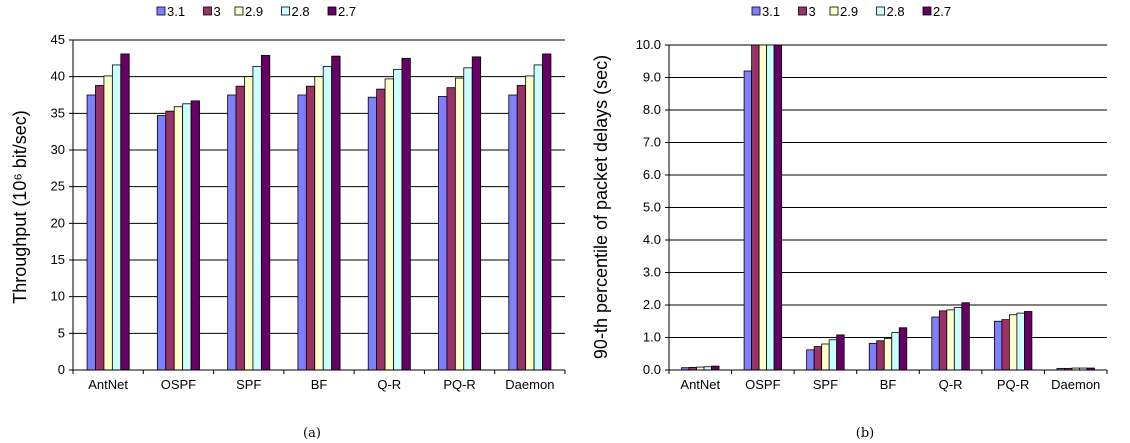  I want to click on y-tick-label: 45, so click(58, 39).